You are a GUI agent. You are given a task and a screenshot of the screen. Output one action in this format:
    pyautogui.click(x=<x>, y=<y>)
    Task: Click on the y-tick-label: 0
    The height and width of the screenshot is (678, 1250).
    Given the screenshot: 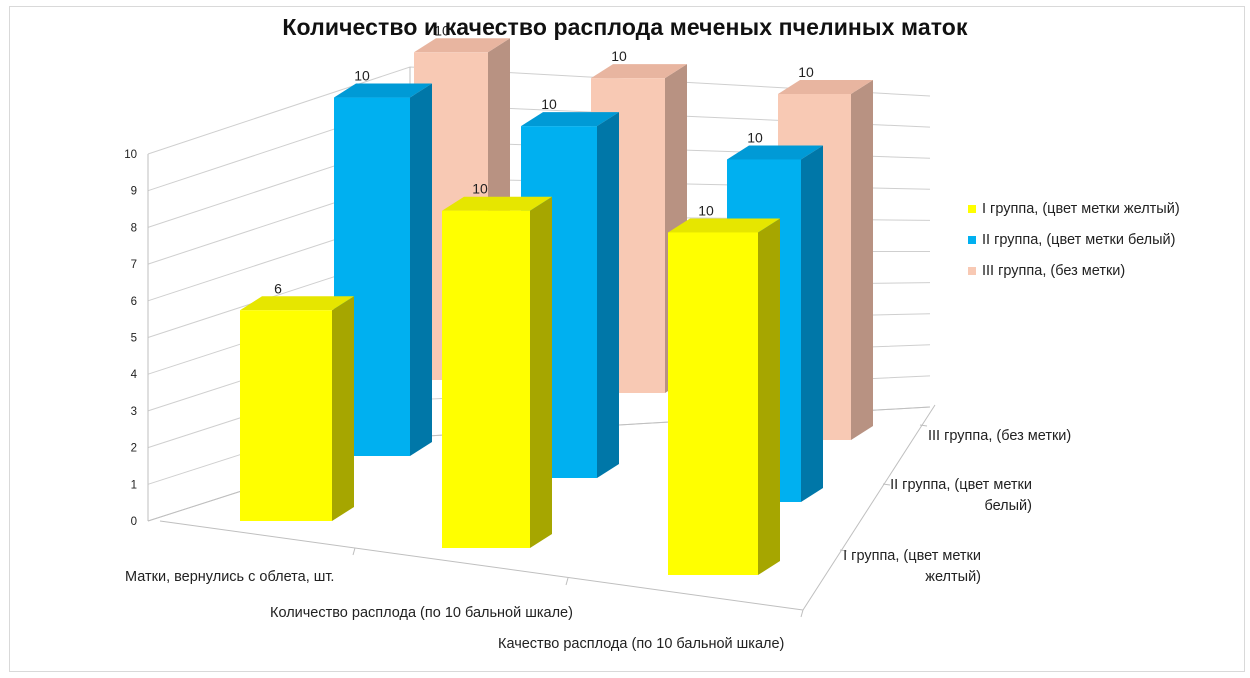 What is the action you would take?
    pyautogui.click(x=134, y=522)
    